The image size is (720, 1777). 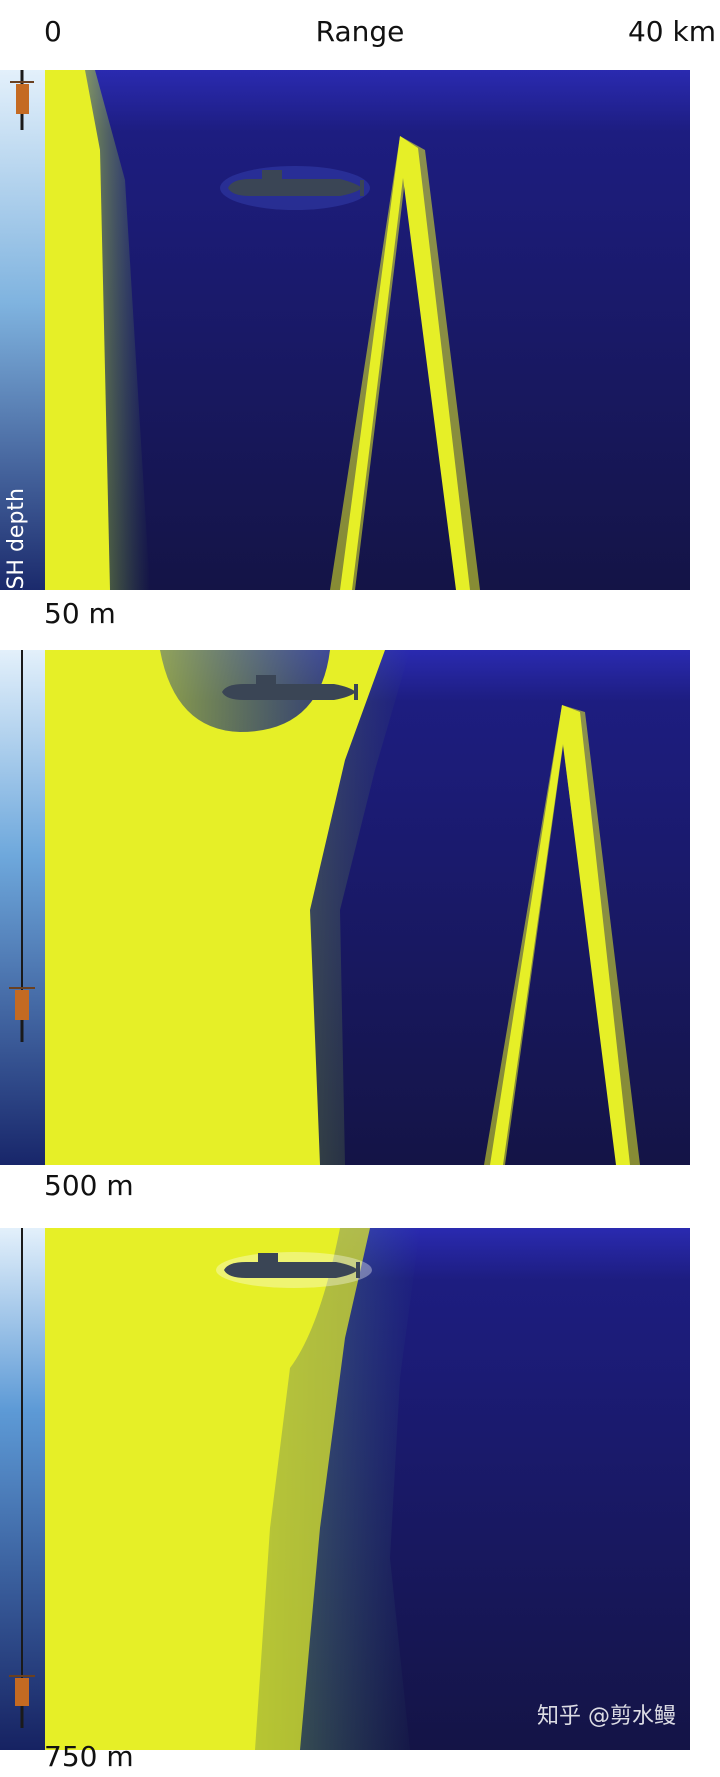 What do you see at coordinates (80, 613) in the screenshot?
I see `depth-label-50m: 50 m` at bounding box center [80, 613].